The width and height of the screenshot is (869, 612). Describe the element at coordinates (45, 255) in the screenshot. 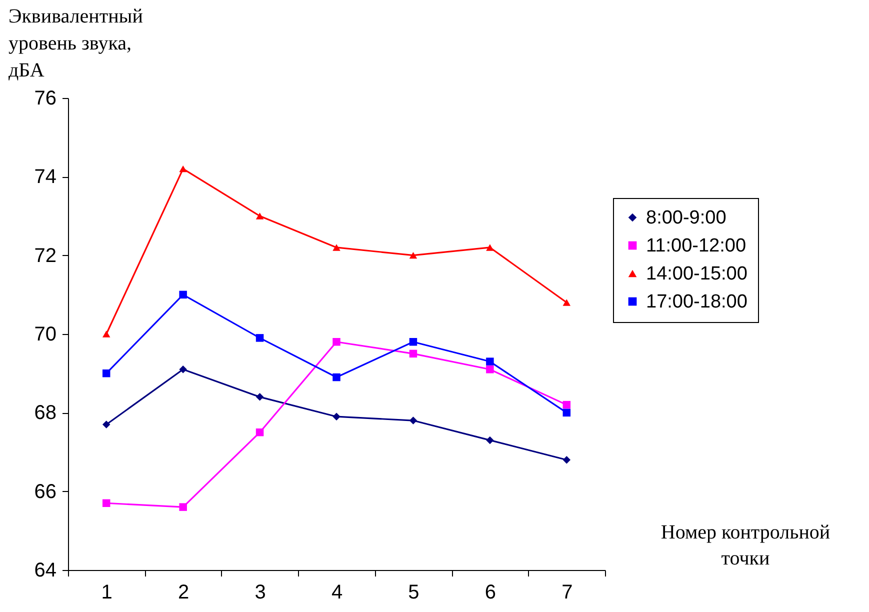

I see `y-tick-label: 72` at that location.